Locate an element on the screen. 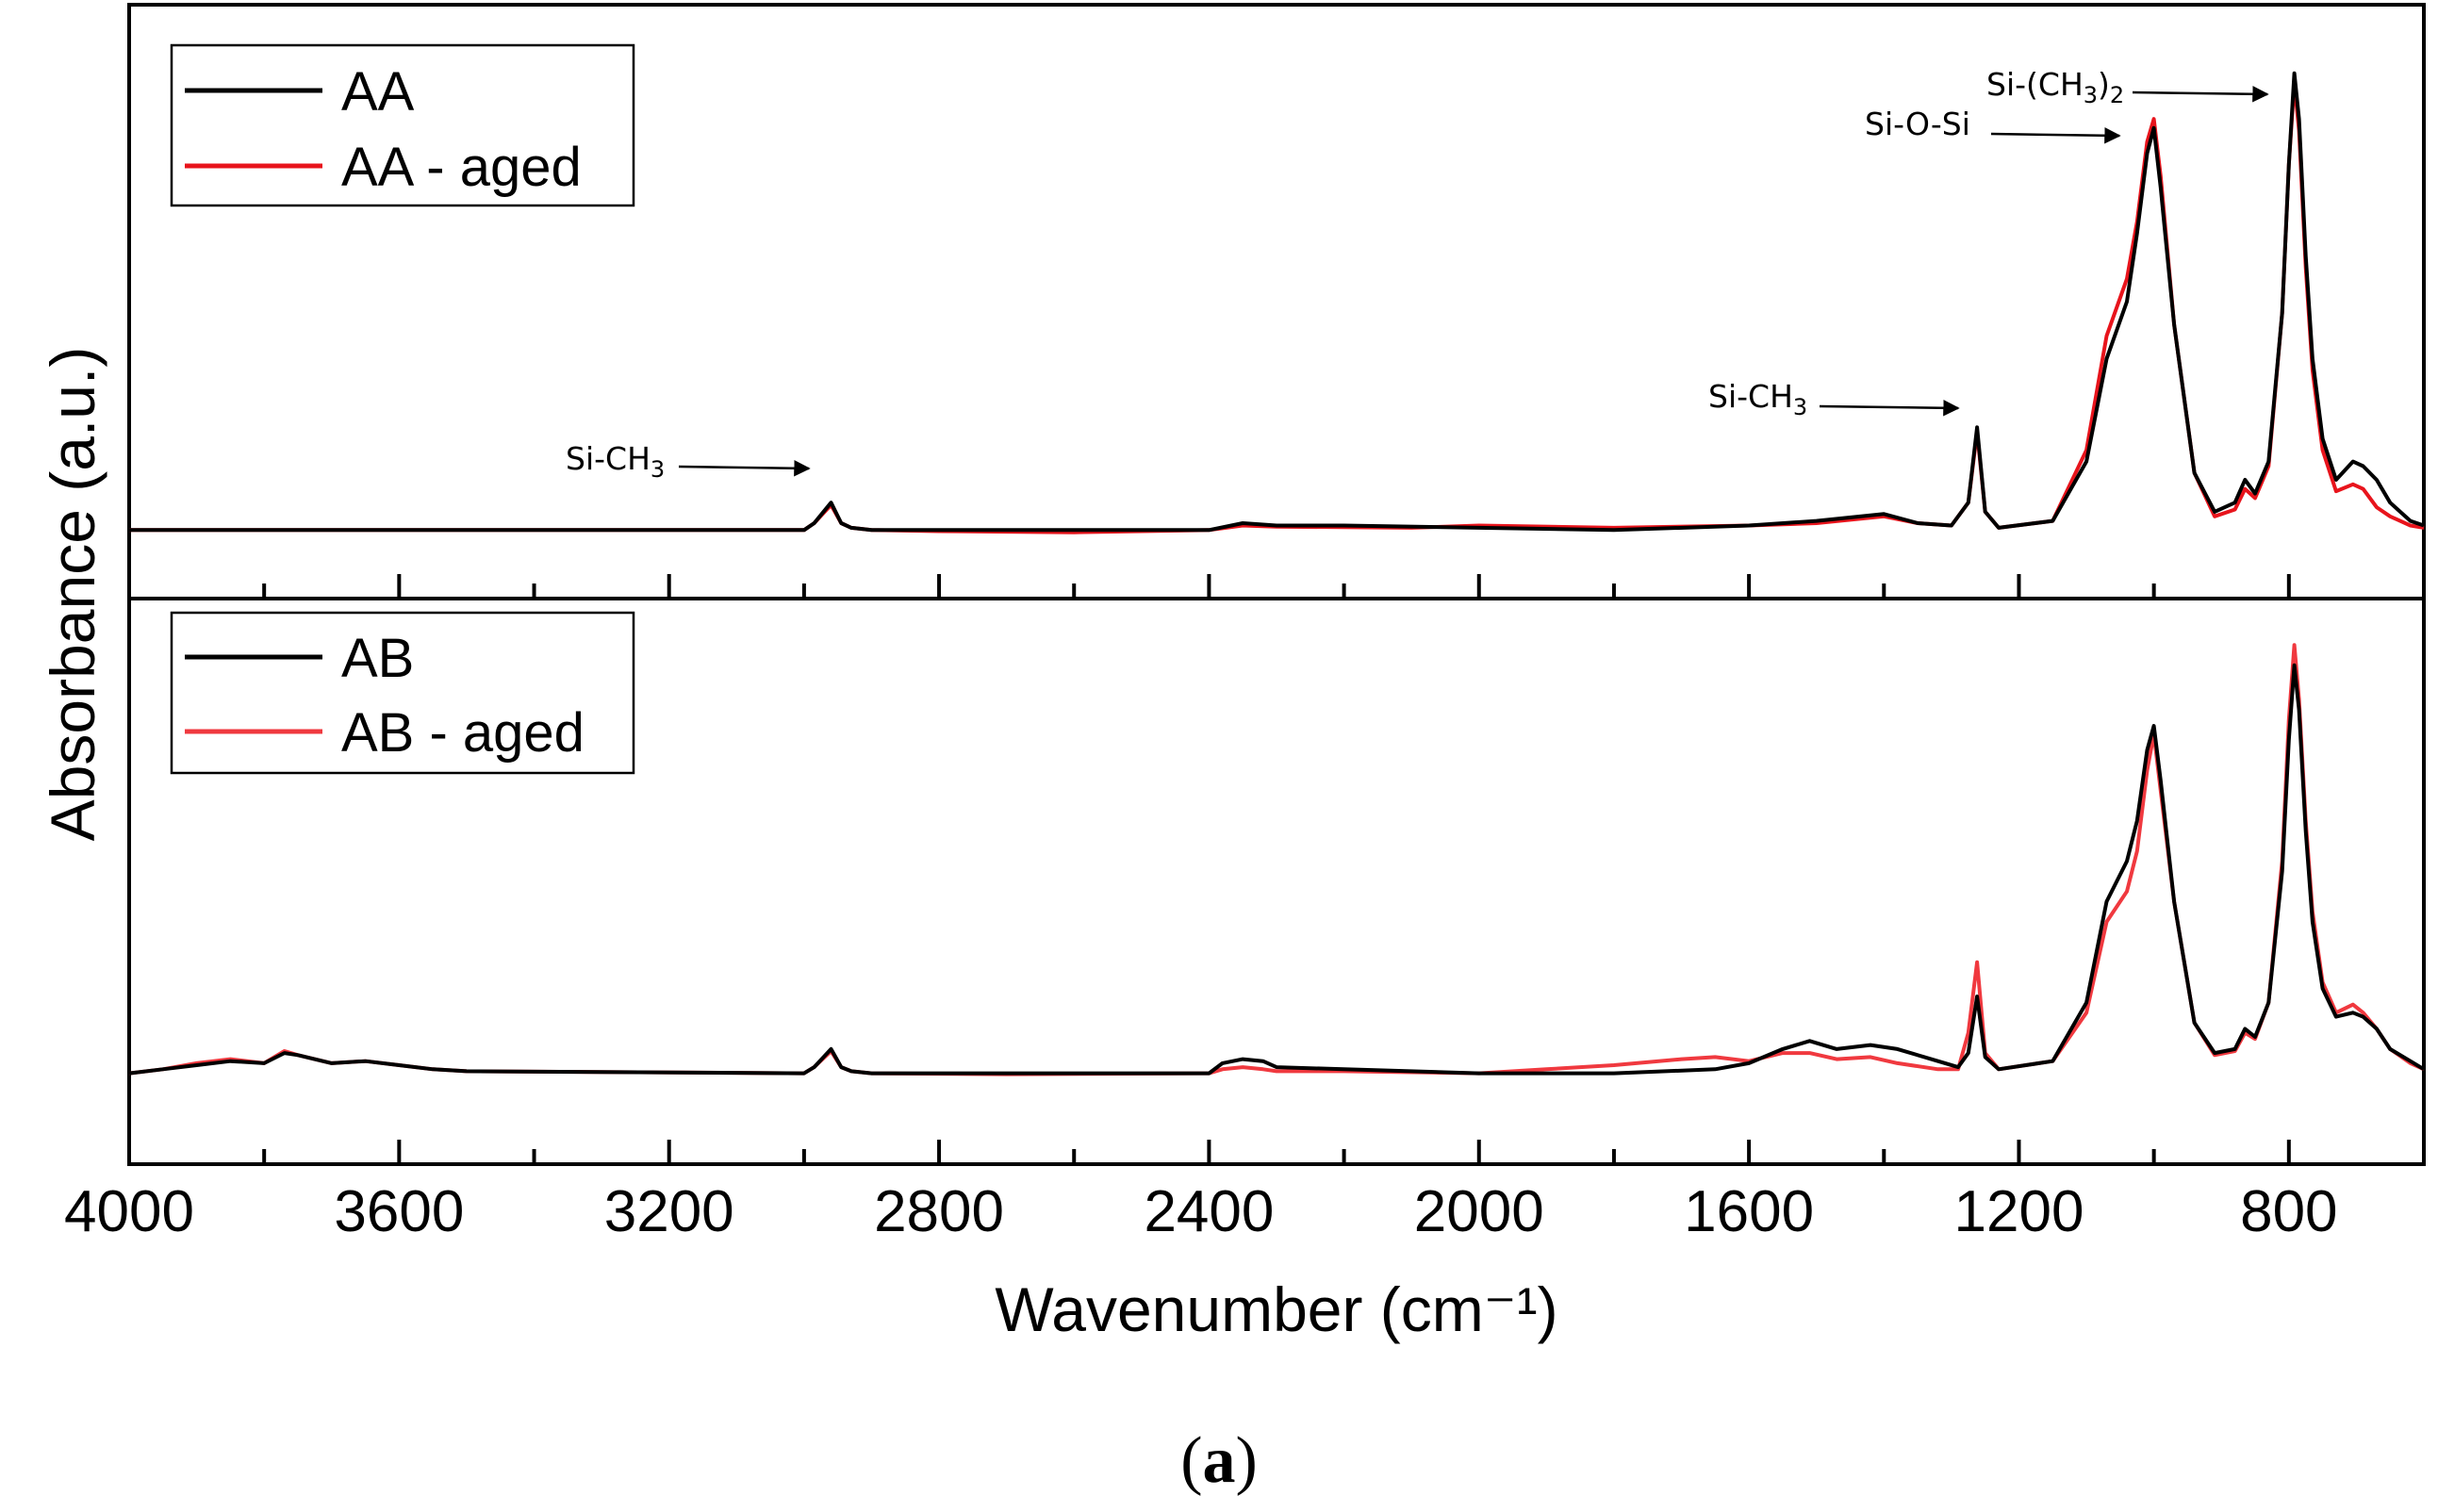 The image size is (2438, 1512). peak-annotation-label-4: Si-(CH3)2 is located at coordinates (2055, 87).